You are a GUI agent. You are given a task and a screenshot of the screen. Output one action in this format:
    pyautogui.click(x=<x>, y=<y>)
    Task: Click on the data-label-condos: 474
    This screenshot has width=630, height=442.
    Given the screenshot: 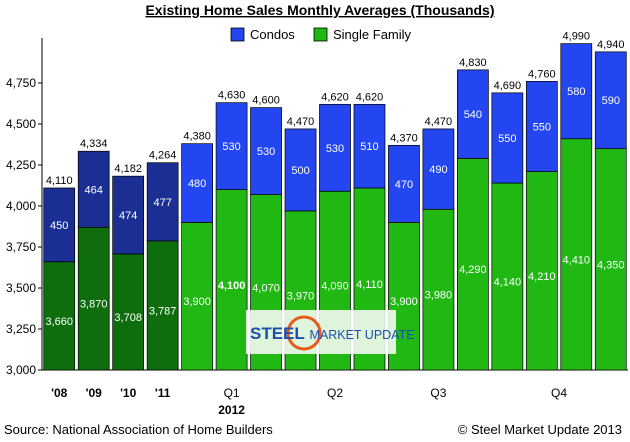 What is the action you would take?
    pyautogui.click(x=128, y=216)
    